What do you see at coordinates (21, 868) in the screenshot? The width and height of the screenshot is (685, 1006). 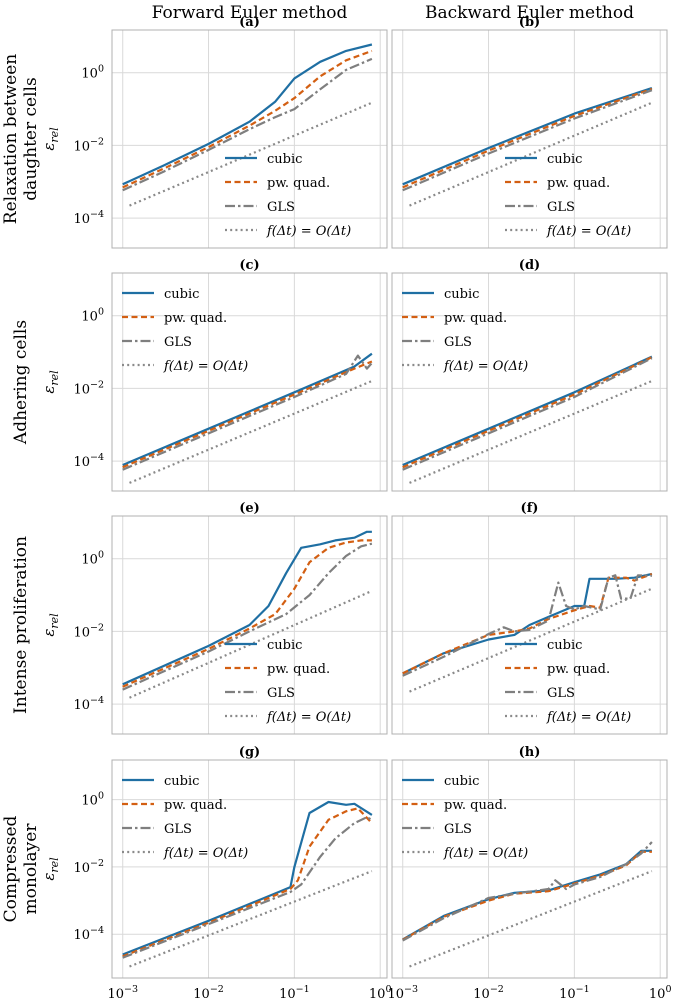 I see `row-label-4: Compressed monolayer` at bounding box center [21, 868].